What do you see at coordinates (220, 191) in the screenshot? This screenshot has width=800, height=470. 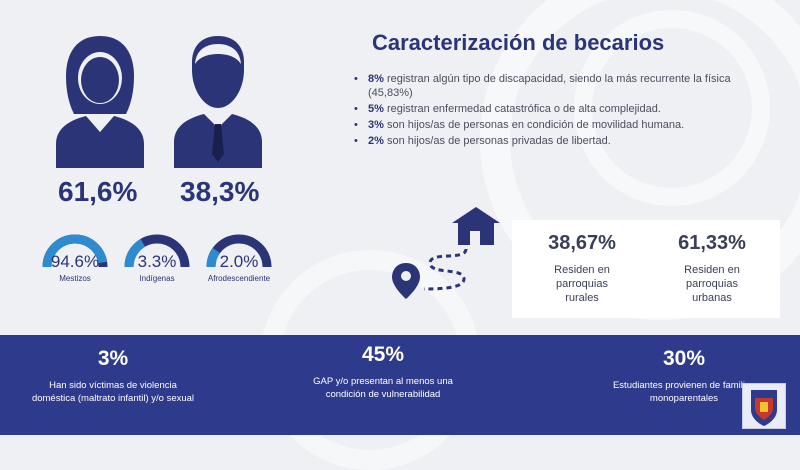 I see `male-percentage: 38,3%` at bounding box center [220, 191].